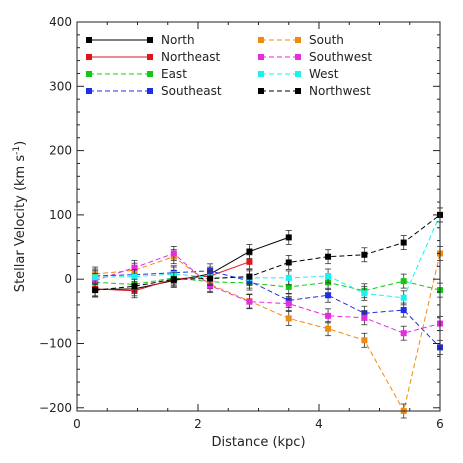 The image size is (463, 463). What do you see at coordinates (55, 408) in the screenshot?
I see `y-tick-label: −200` at bounding box center [55, 408].